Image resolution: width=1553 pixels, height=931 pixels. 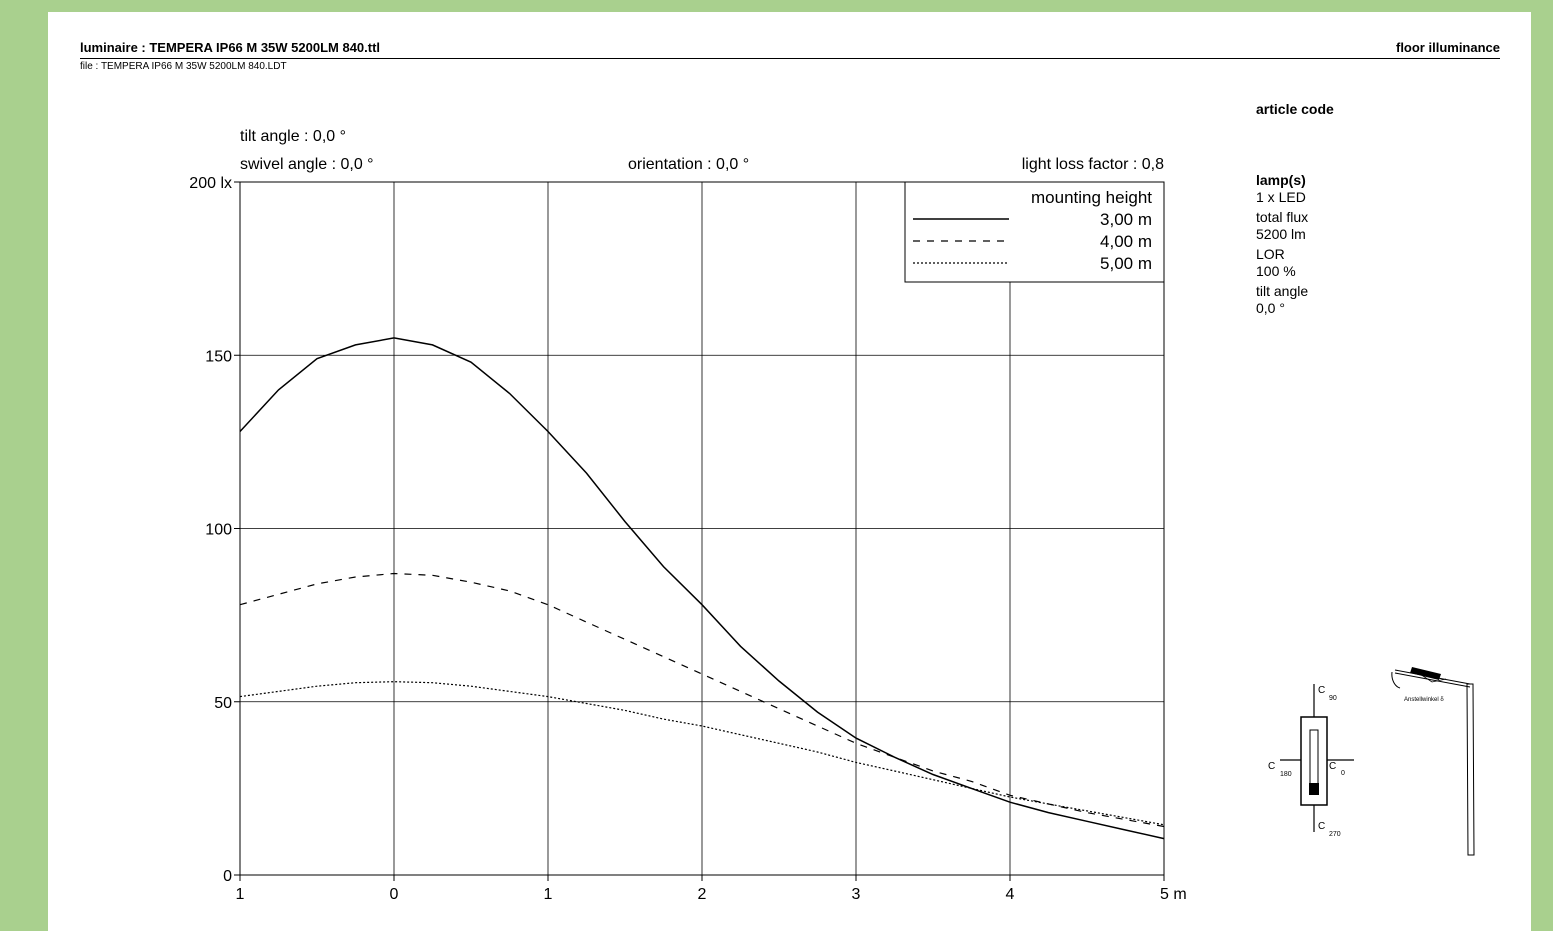 I want to click on luminaire-marker, so click(x=1314, y=789).